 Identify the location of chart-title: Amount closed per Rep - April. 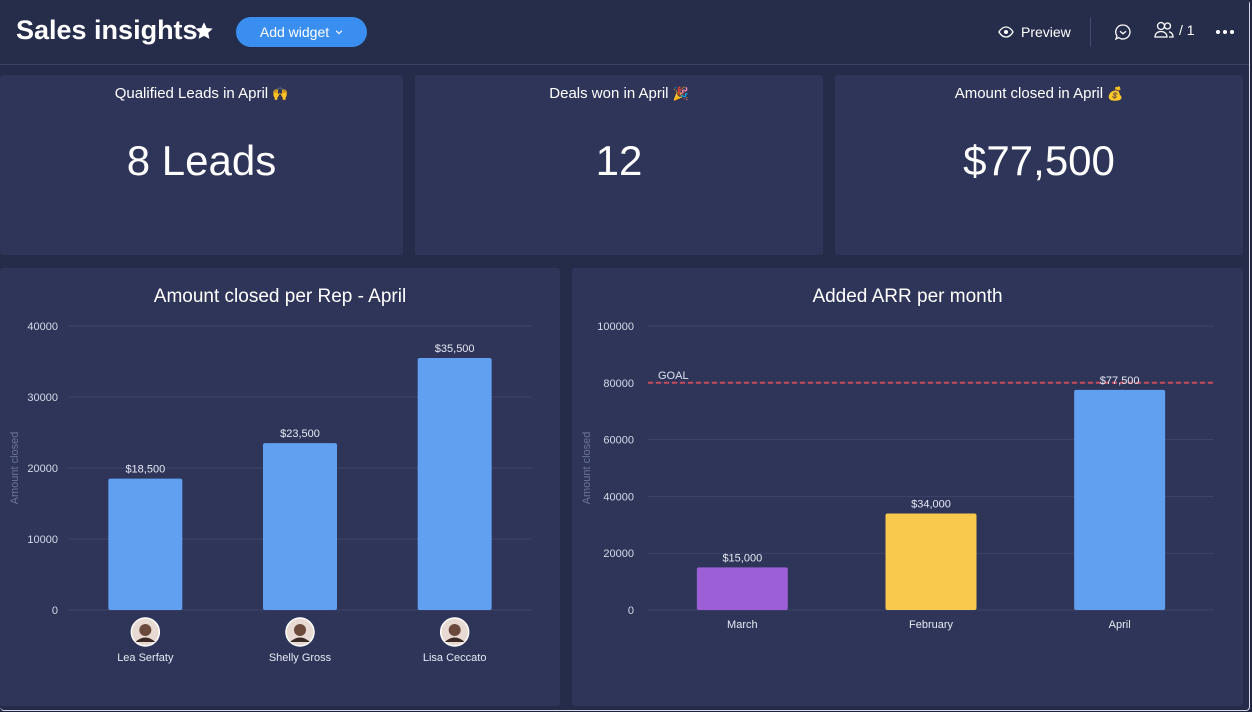
(280, 296).